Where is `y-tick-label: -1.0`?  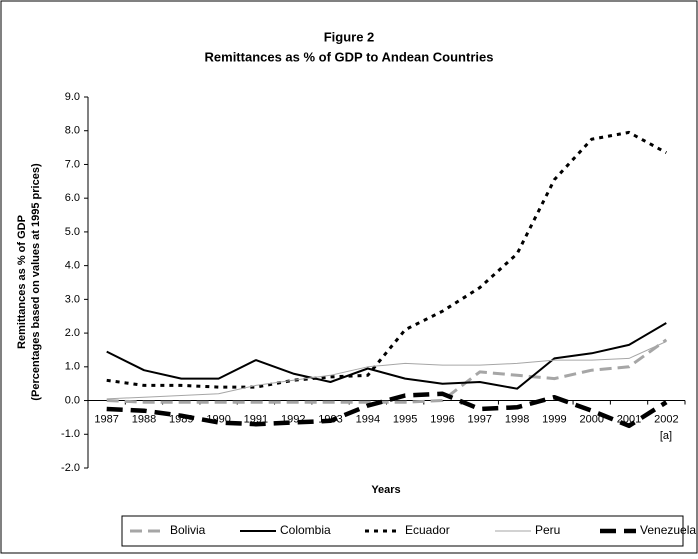 y-tick-label: -1.0 is located at coordinates (70, 434).